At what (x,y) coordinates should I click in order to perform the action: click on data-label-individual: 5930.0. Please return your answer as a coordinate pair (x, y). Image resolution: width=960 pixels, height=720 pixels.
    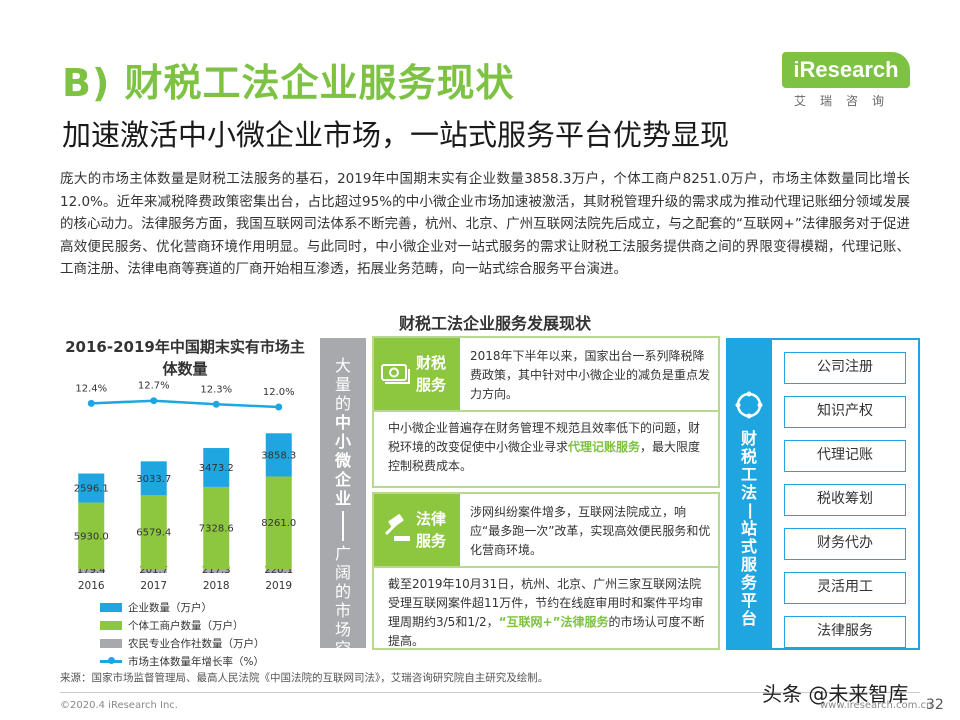
    Looking at the image, I should click on (91, 536).